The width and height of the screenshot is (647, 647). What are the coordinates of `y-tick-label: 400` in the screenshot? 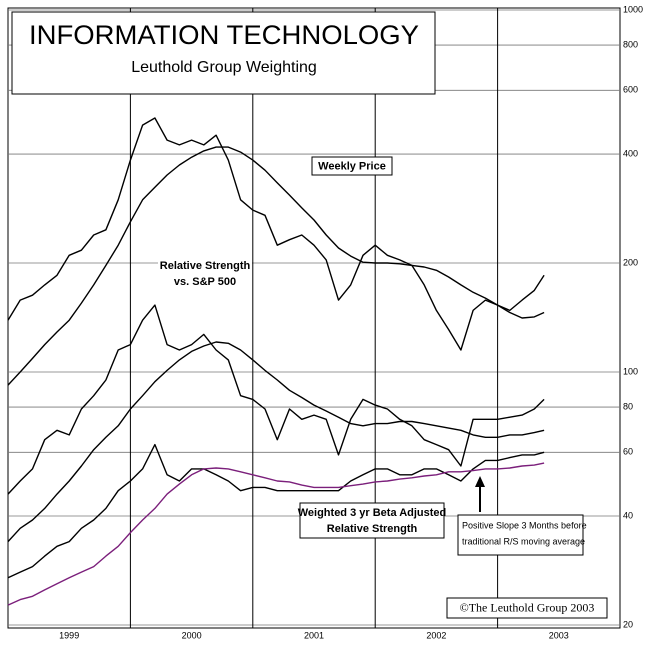 It's located at (630, 153).